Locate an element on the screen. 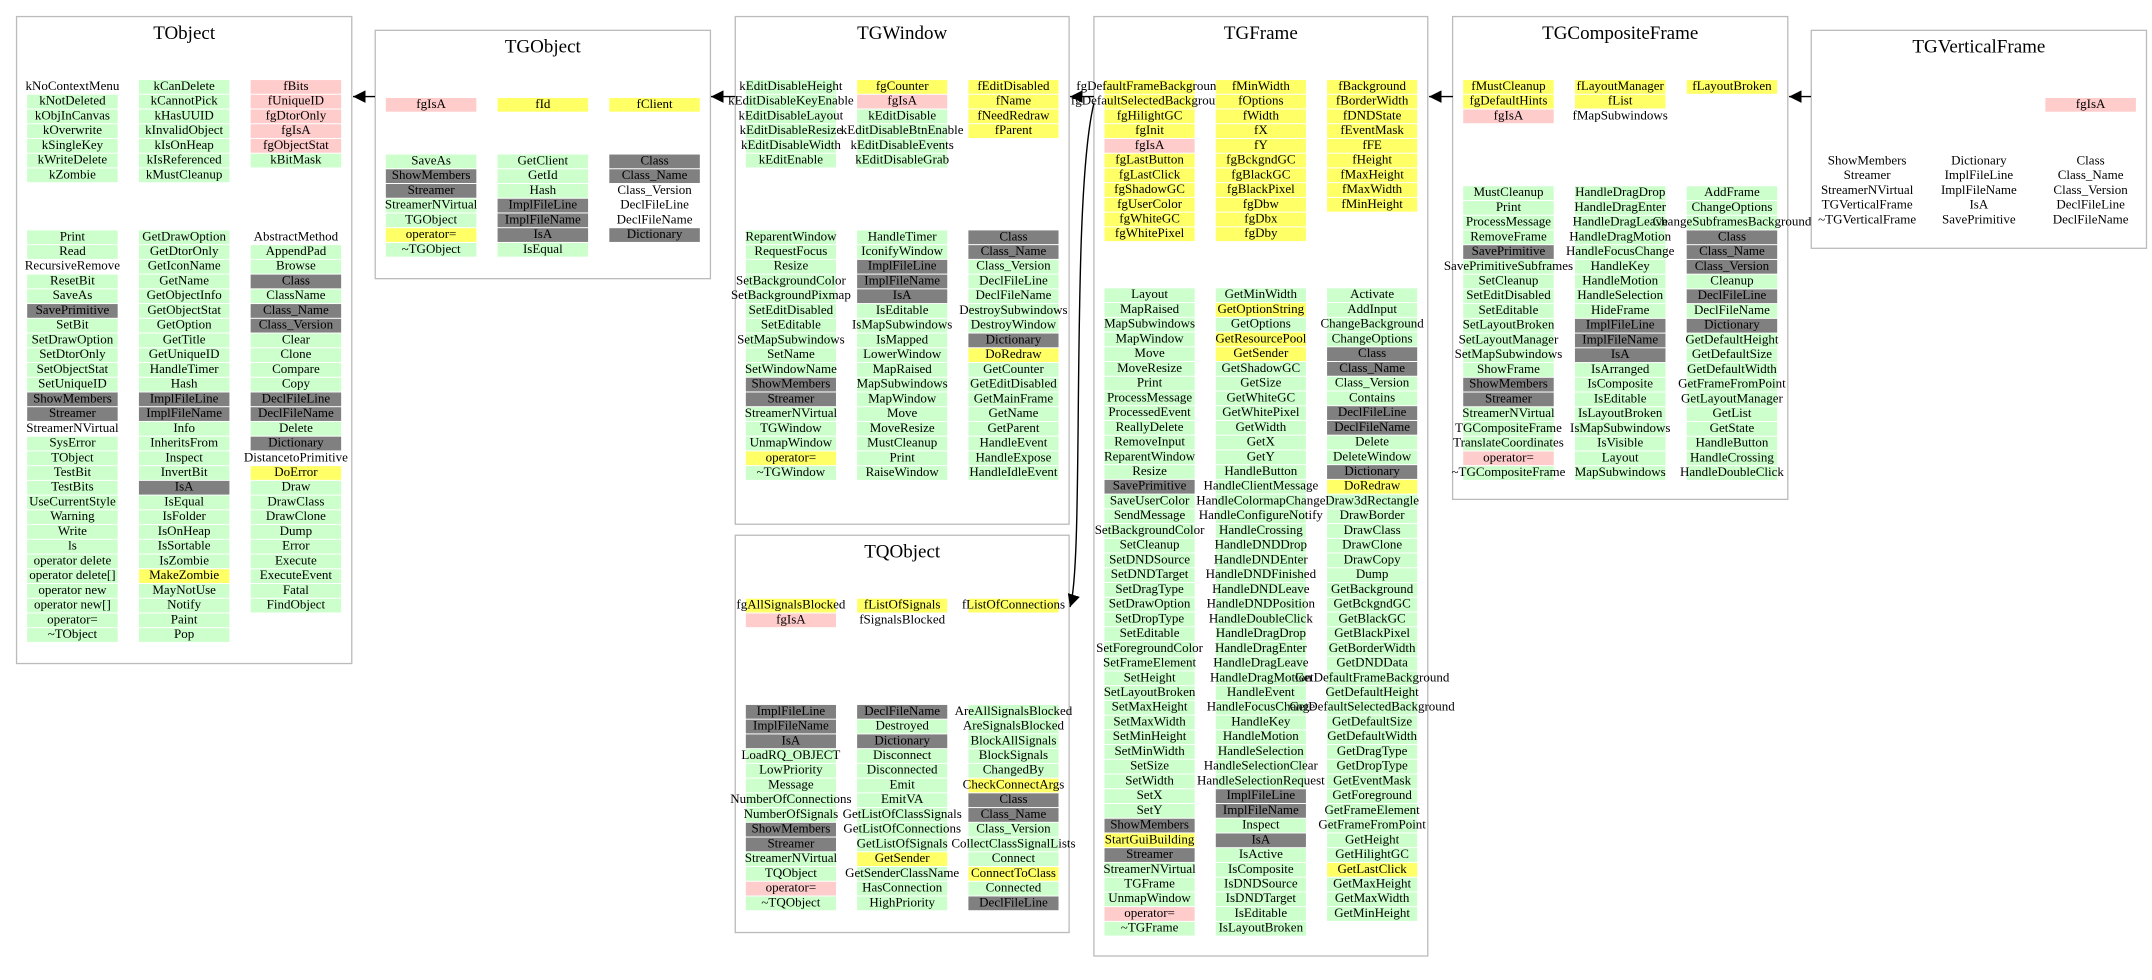  member: Info is located at coordinates (184, 427).